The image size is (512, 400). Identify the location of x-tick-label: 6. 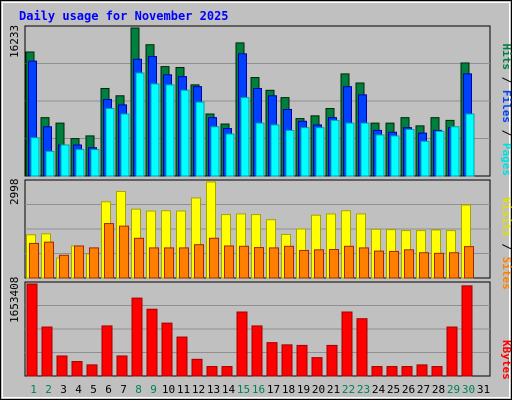
(108, 389).